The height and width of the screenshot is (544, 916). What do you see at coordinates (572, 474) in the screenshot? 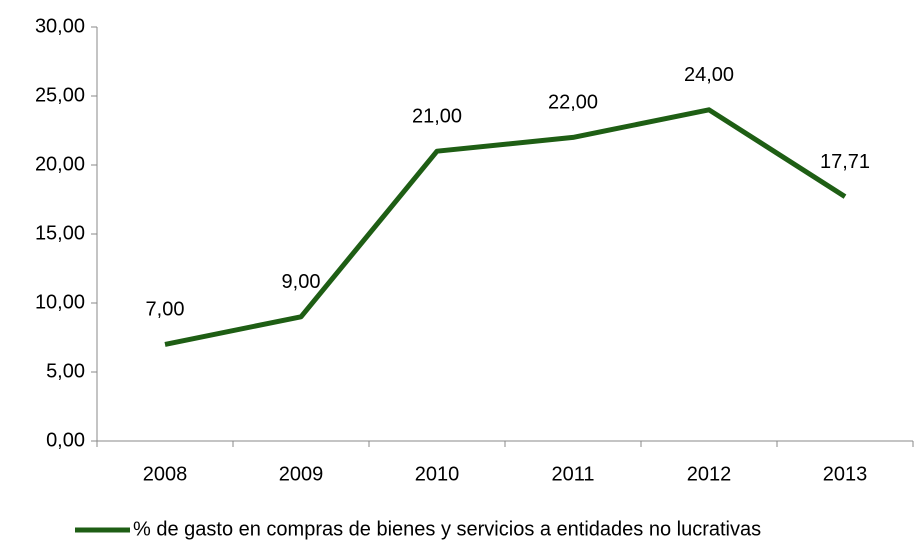
I see `x-tick-label: 2011` at bounding box center [572, 474].